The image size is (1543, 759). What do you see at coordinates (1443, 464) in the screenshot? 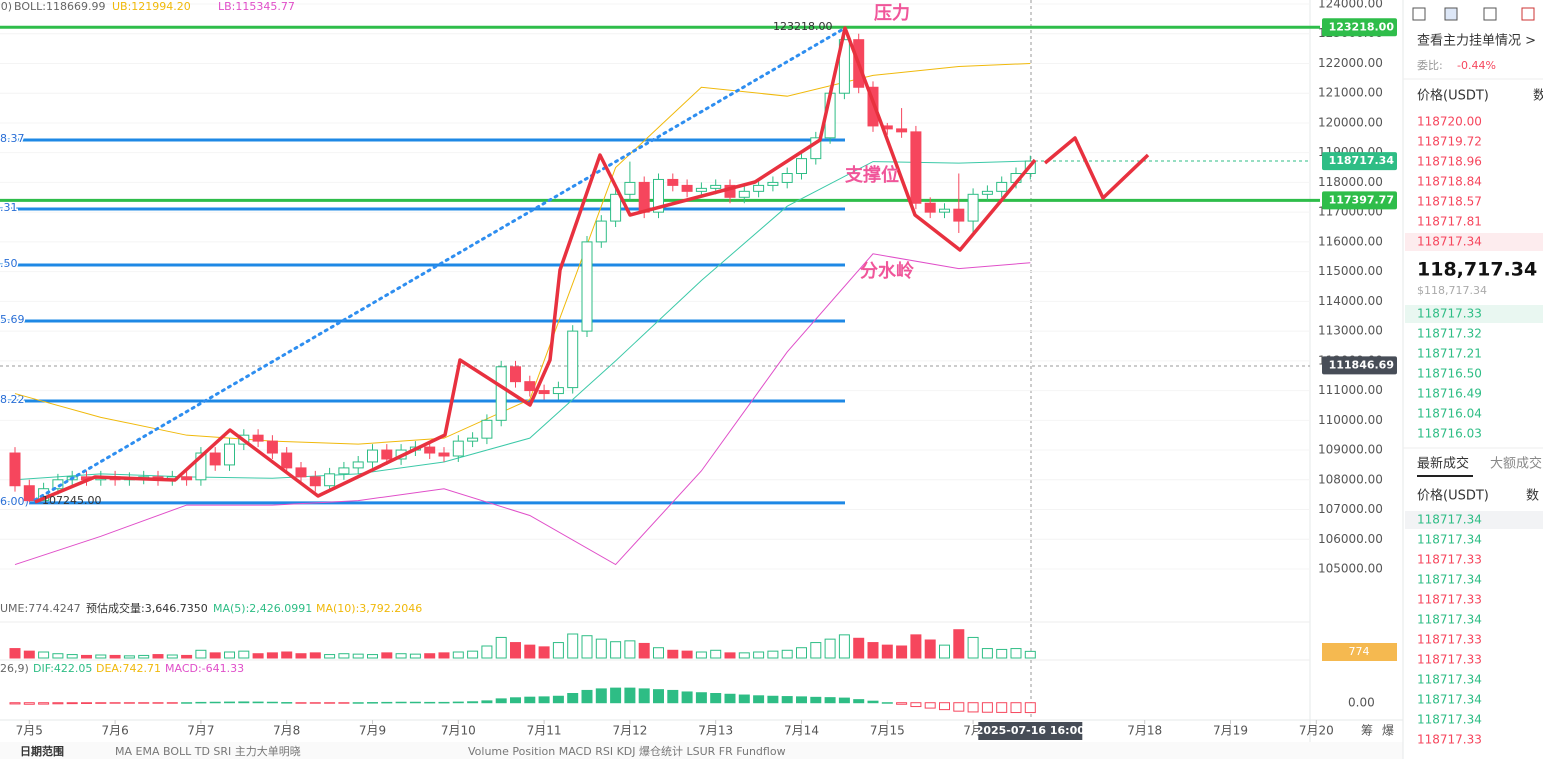
I see `tab: 最新成交` at bounding box center [1443, 464].